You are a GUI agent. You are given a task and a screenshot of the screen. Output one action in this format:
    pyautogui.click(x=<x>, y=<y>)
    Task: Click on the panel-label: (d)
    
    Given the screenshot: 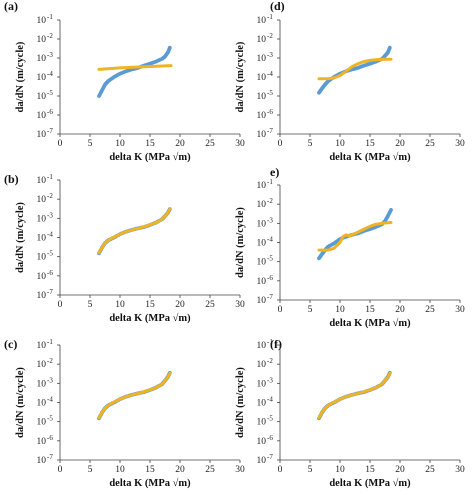 What is the action you would take?
    pyautogui.click(x=277, y=6)
    